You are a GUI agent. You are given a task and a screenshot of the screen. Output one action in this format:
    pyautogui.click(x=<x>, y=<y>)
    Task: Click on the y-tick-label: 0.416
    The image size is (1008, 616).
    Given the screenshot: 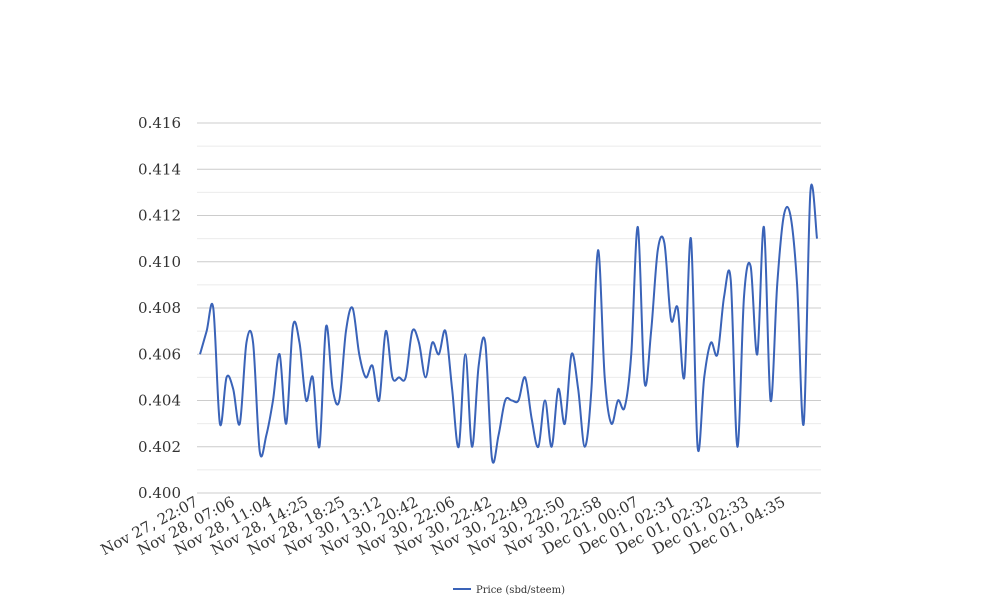 What is the action you would take?
    pyautogui.click(x=159, y=123)
    